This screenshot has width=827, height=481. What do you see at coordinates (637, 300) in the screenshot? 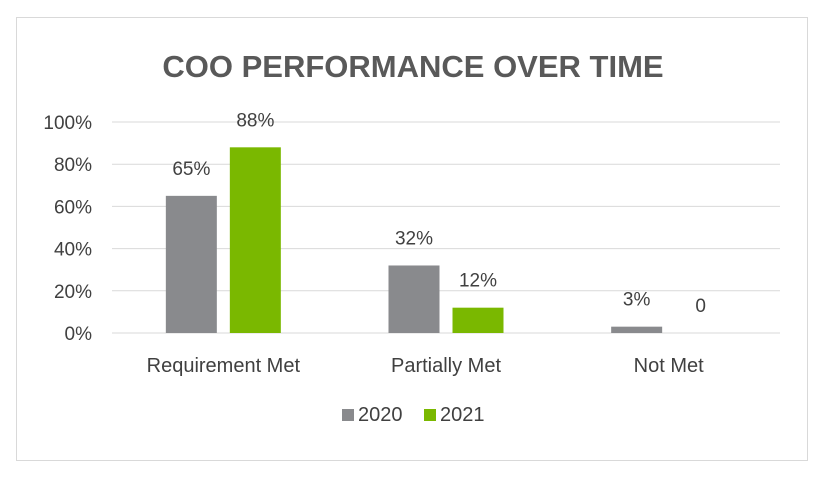
I see `data-label-2020-2: 3%` at bounding box center [637, 300].